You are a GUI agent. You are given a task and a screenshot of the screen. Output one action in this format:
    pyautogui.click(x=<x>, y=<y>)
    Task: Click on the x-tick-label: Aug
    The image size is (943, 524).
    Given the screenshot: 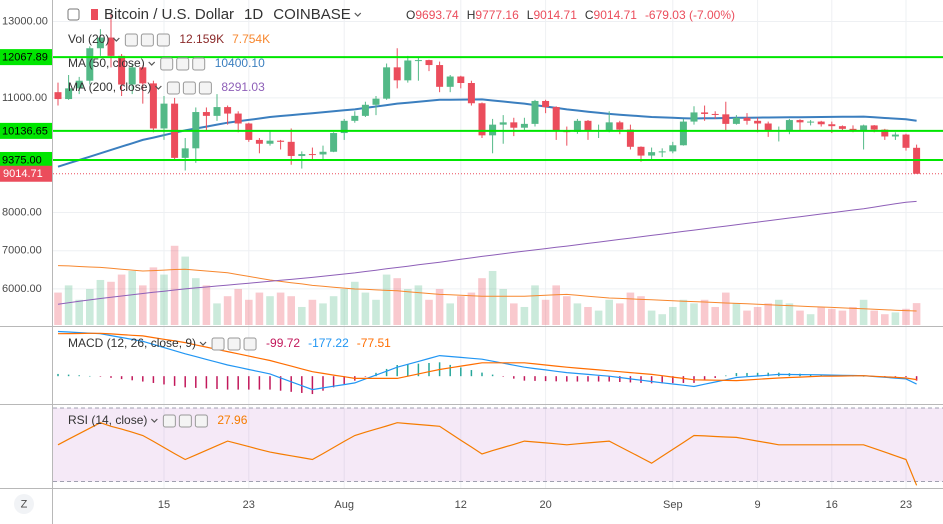 What is the action you would take?
    pyautogui.click(x=344, y=505)
    